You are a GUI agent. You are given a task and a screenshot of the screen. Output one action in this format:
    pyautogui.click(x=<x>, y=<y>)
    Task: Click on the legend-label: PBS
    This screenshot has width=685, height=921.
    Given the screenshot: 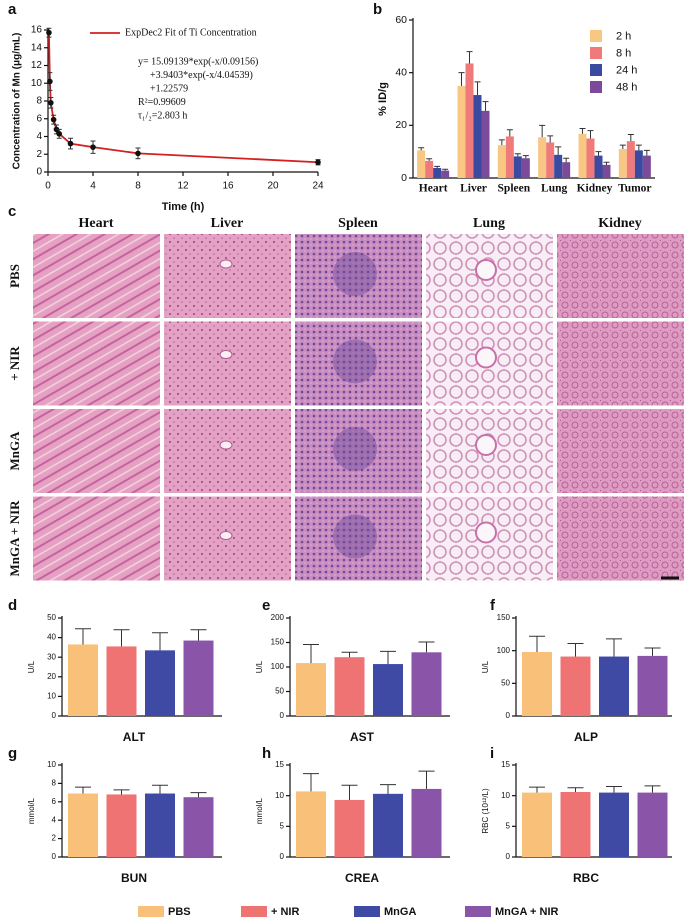 What is the action you would take?
    pyautogui.click(x=179, y=912)
    